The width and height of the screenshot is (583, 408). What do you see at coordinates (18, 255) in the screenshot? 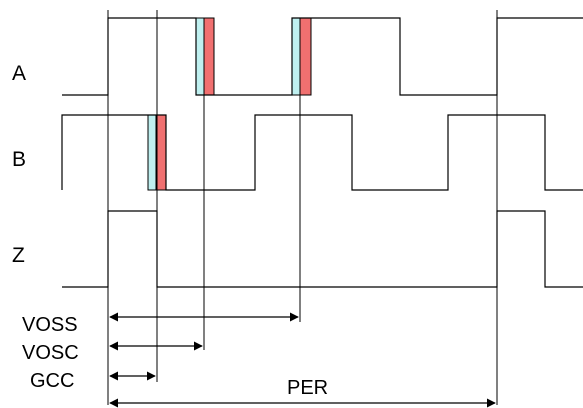
I see `signal-label-z: Z` at bounding box center [18, 255].